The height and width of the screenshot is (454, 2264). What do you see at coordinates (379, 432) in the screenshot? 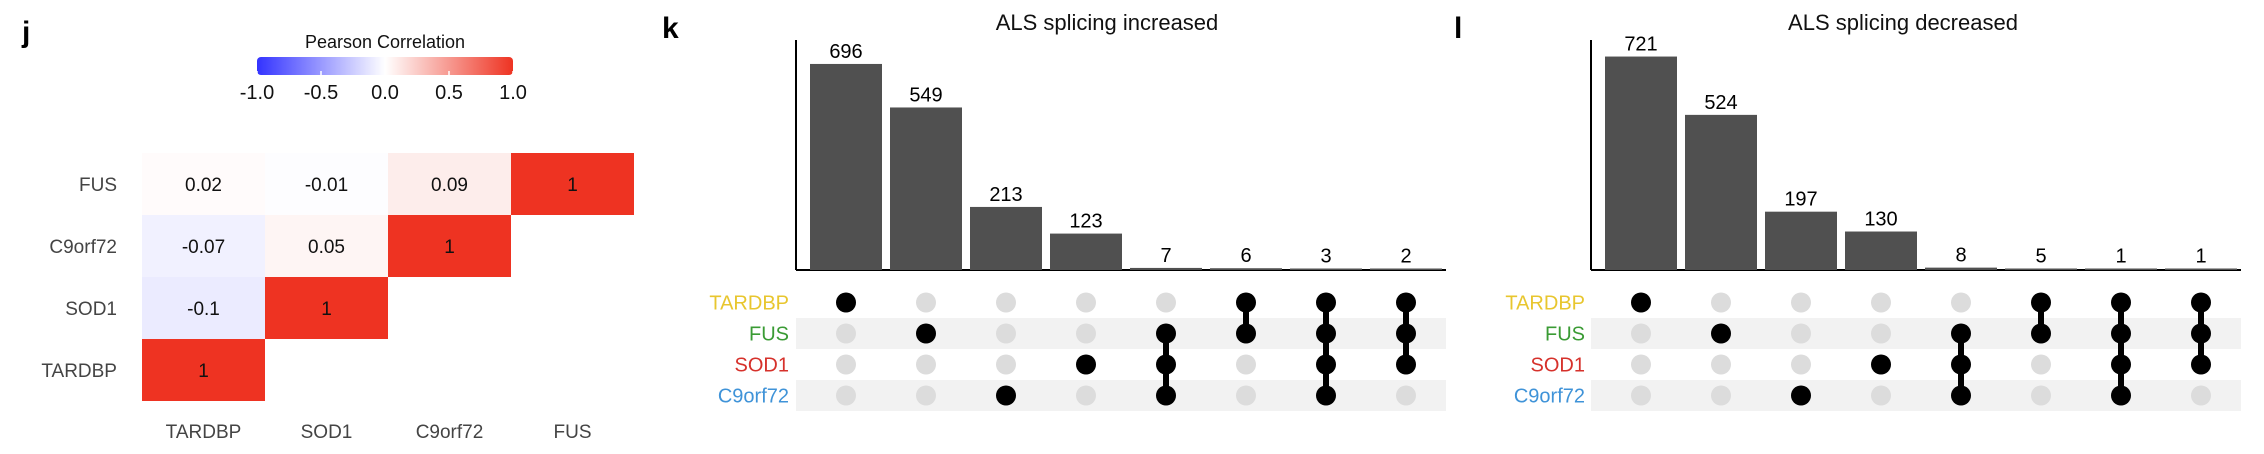
I see `heatmap-col-labels: TARDBP SOD1 C9orf72 FUS` at bounding box center [379, 432].